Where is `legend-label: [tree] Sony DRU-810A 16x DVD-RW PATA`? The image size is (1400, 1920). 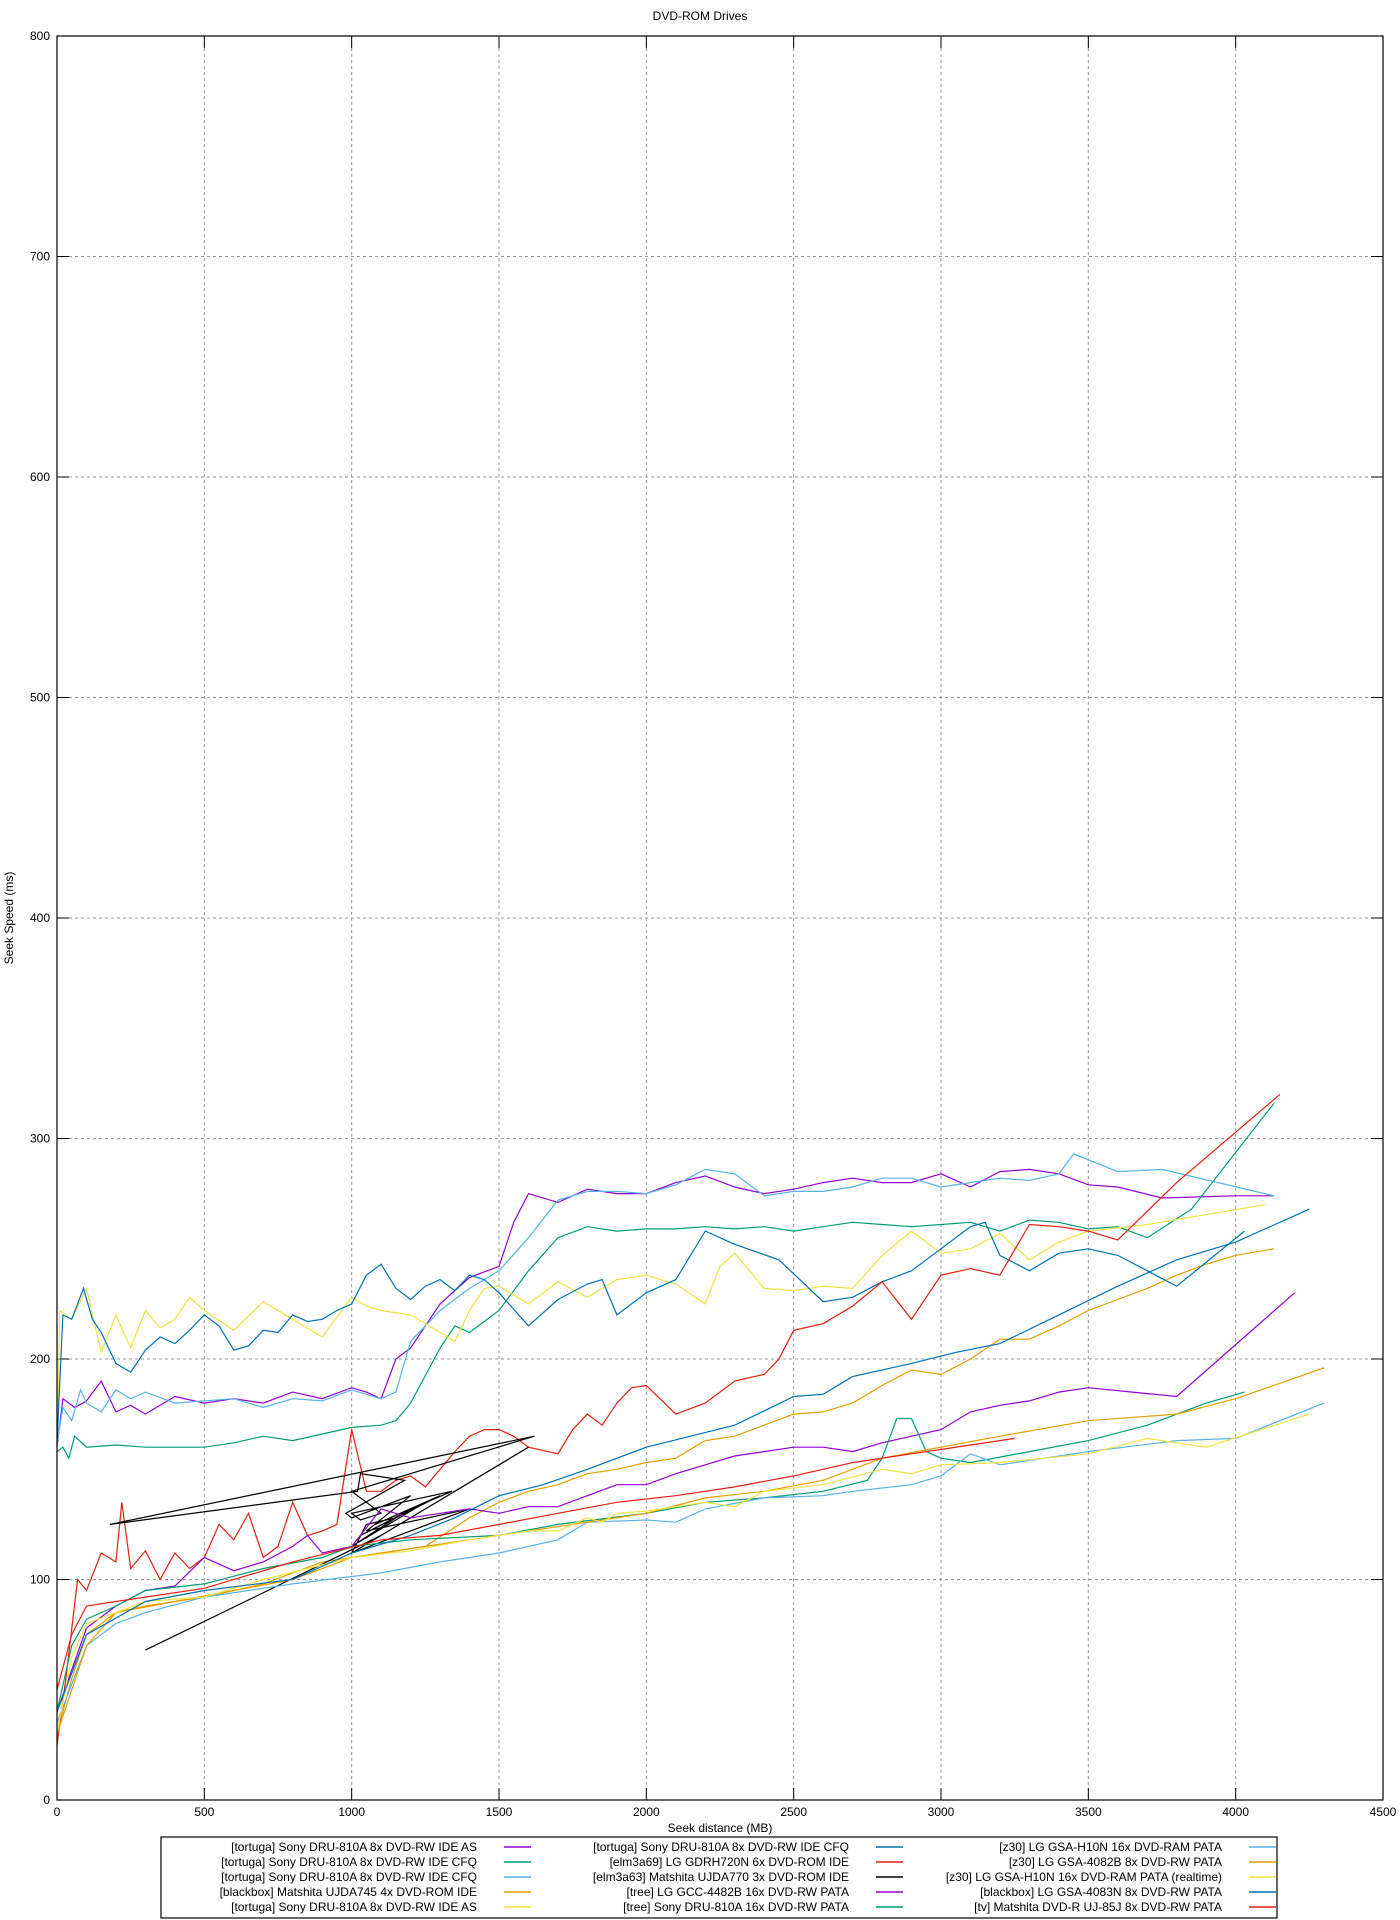
legend-label: [tree] Sony DRU-810A 16x DVD-RW PATA is located at coordinates (736, 1907).